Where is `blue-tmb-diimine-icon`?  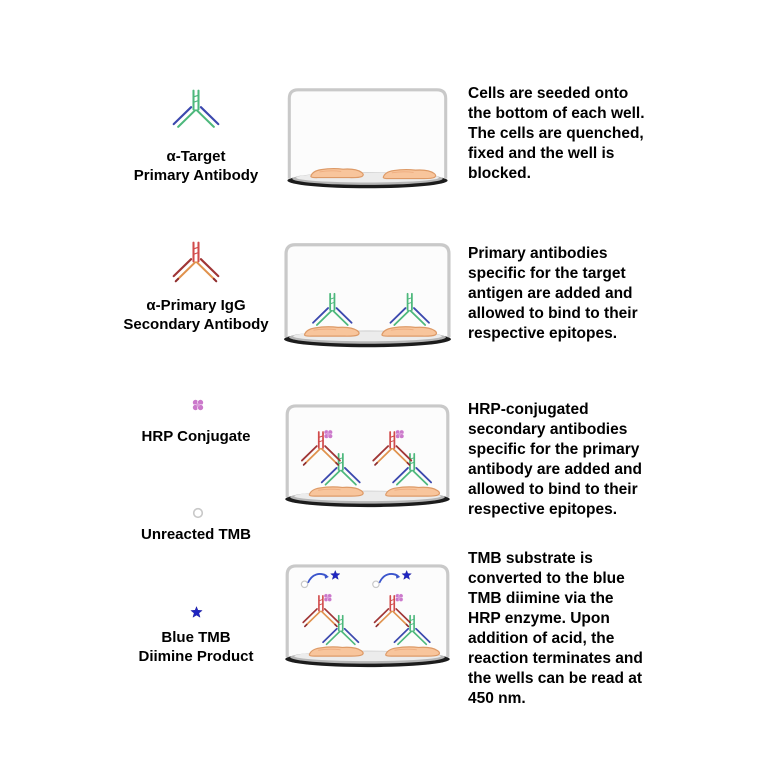
blue-tmb-diimine-icon is located at coordinates (196, 612).